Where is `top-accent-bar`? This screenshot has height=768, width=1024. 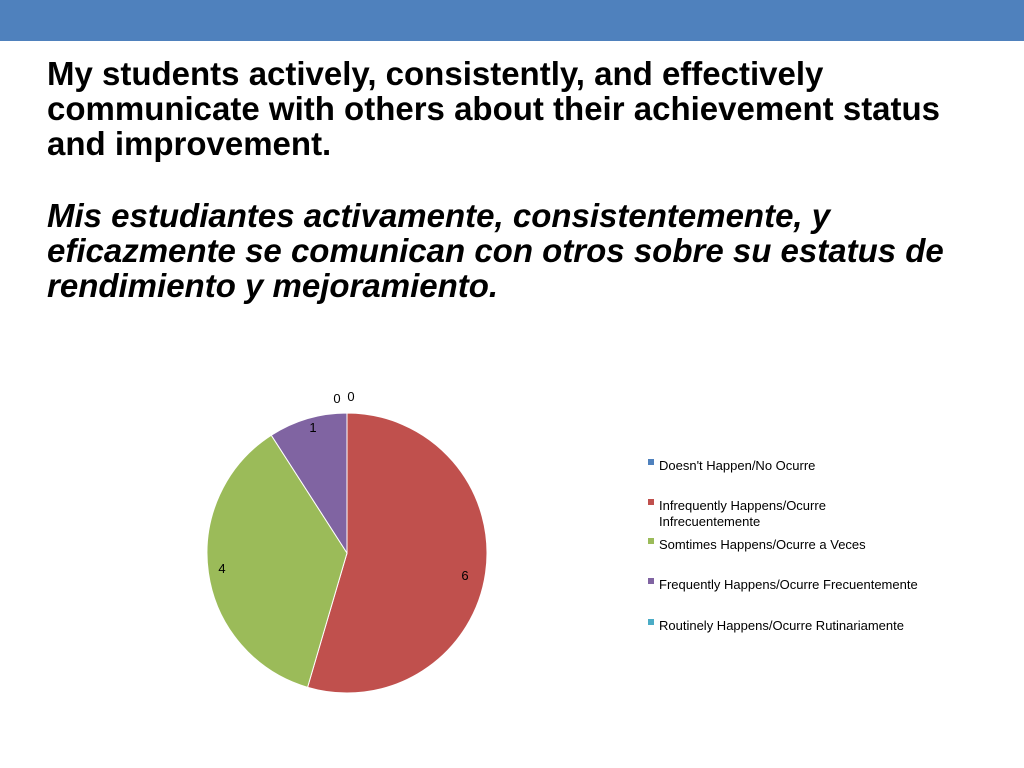 top-accent-bar is located at coordinates (512, 20).